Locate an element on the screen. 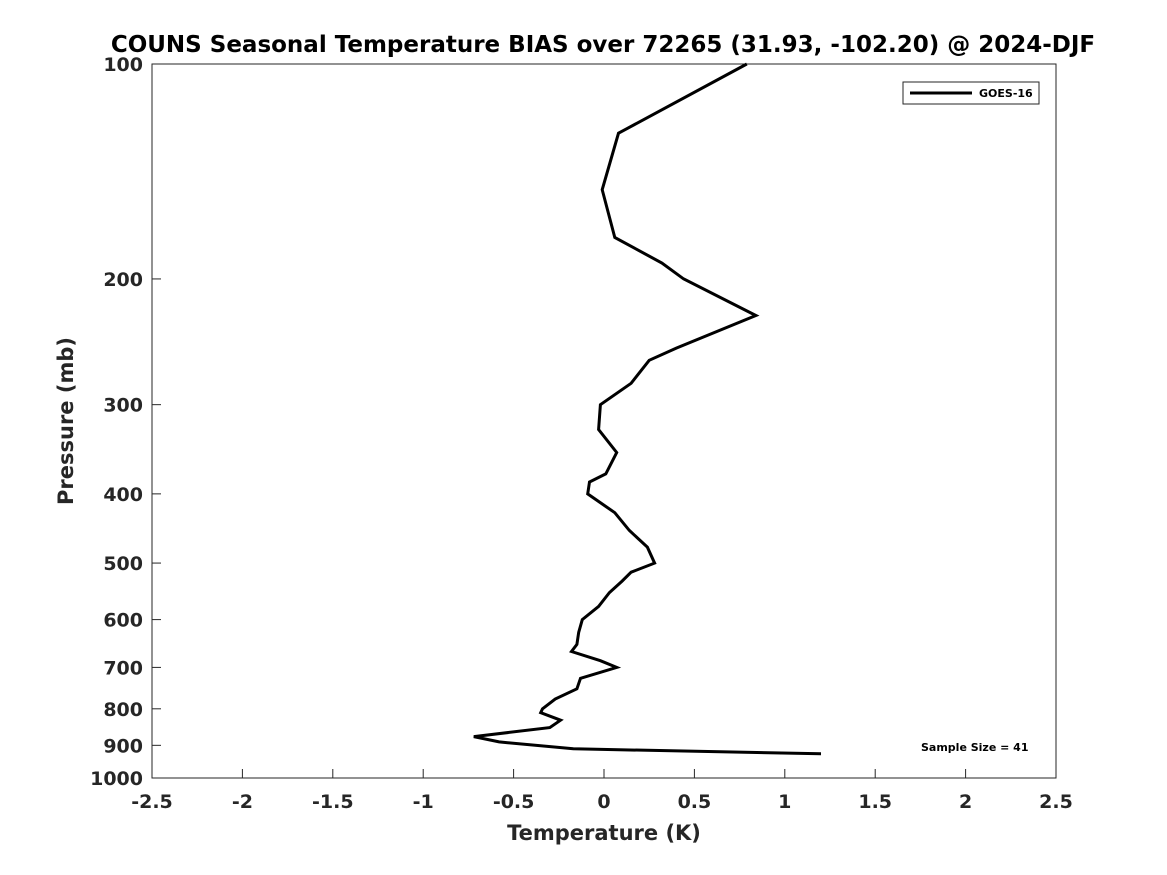  y-tick-label: 800 is located at coordinates (123, 710).